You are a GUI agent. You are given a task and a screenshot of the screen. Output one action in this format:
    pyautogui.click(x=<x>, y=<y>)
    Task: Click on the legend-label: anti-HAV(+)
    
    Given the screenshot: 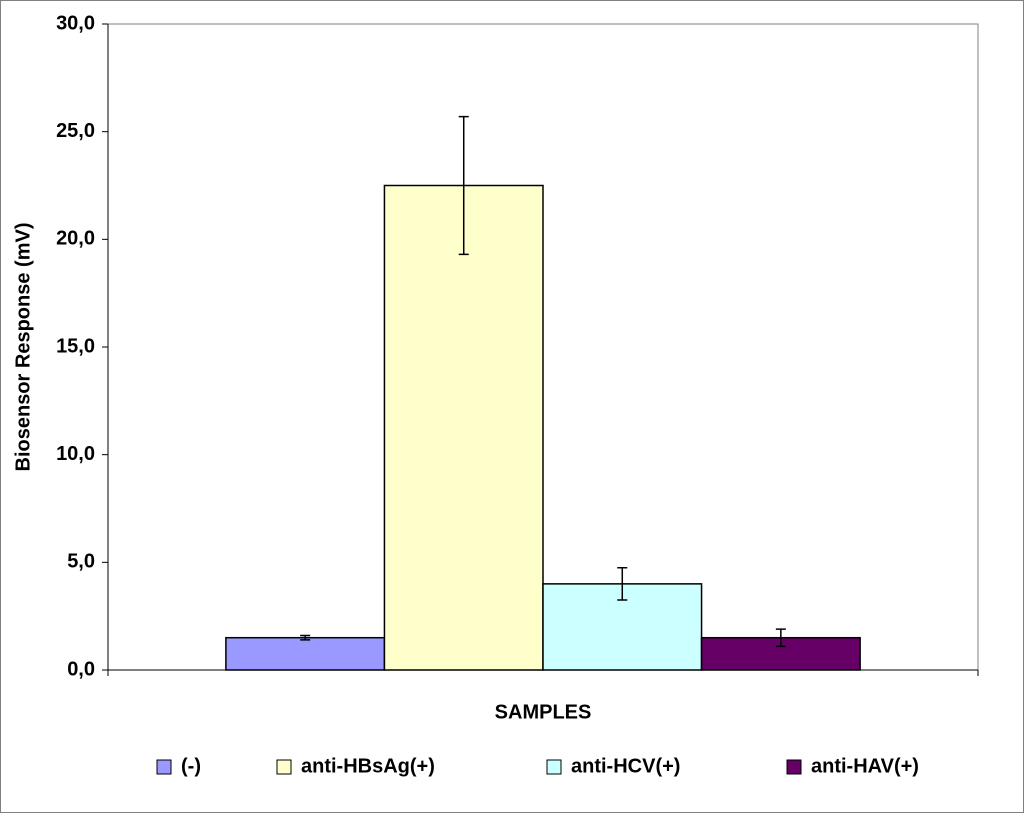 What is the action you would take?
    pyautogui.click(x=865, y=766)
    